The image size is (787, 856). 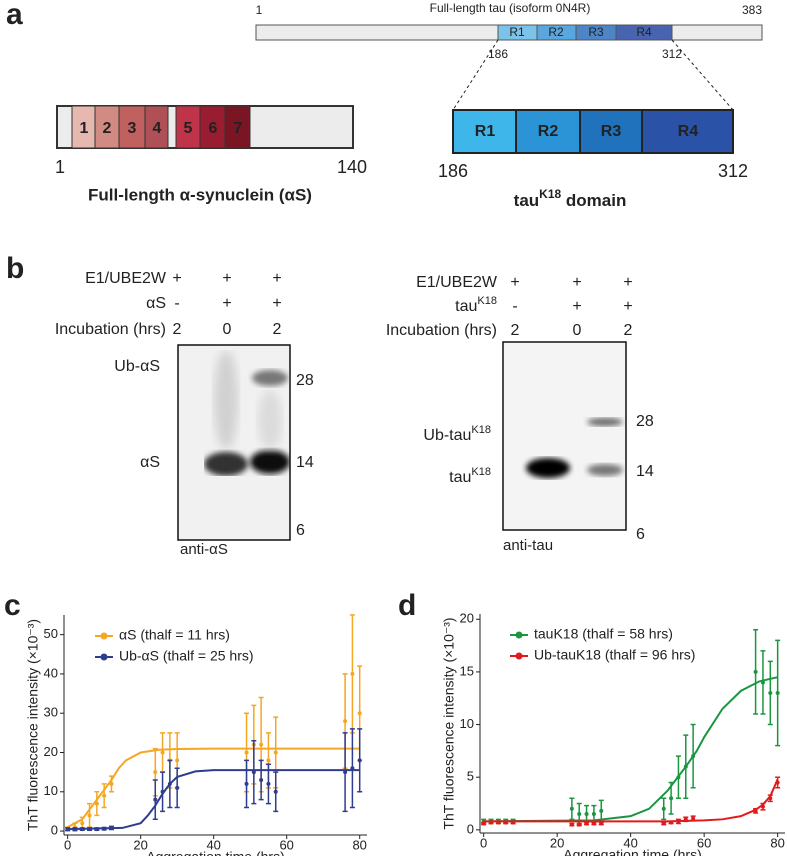 What do you see at coordinates (51, 712) in the screenshot?
I see `y-tick-label: 30` at bounding box center [51, 712].